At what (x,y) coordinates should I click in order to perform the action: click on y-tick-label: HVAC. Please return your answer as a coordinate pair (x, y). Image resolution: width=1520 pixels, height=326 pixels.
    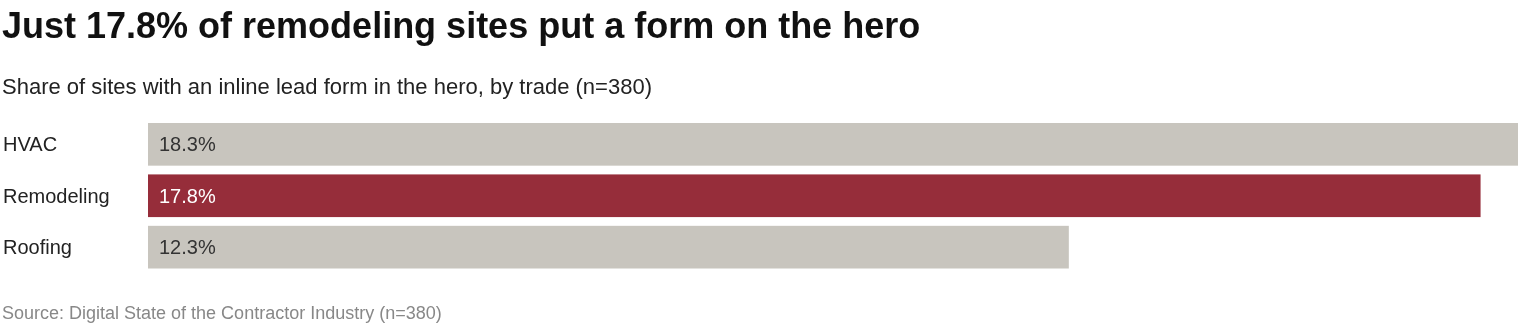
    Looking at the image, I should click on (30, 144).